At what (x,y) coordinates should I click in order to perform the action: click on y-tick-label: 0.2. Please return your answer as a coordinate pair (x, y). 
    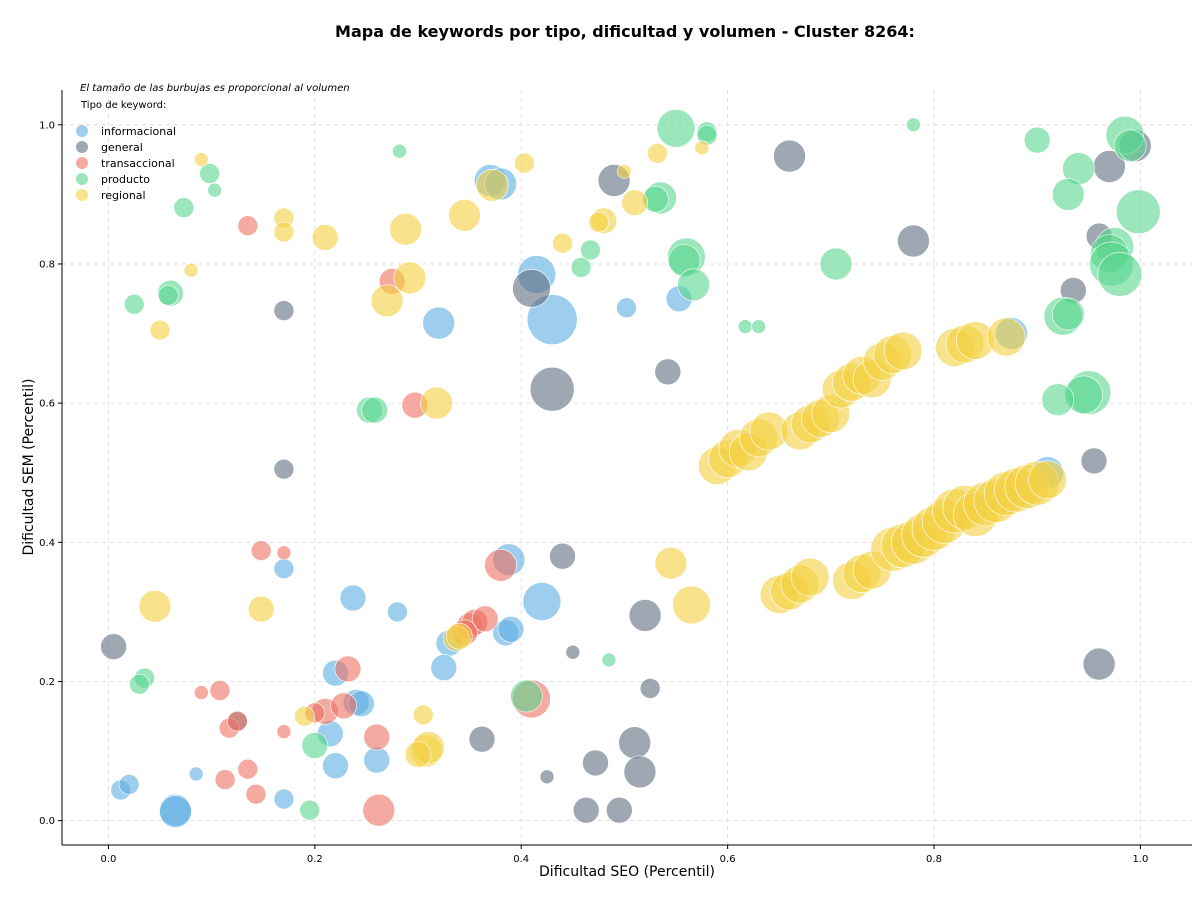
    Looking at the image, I should click on (47, 682).